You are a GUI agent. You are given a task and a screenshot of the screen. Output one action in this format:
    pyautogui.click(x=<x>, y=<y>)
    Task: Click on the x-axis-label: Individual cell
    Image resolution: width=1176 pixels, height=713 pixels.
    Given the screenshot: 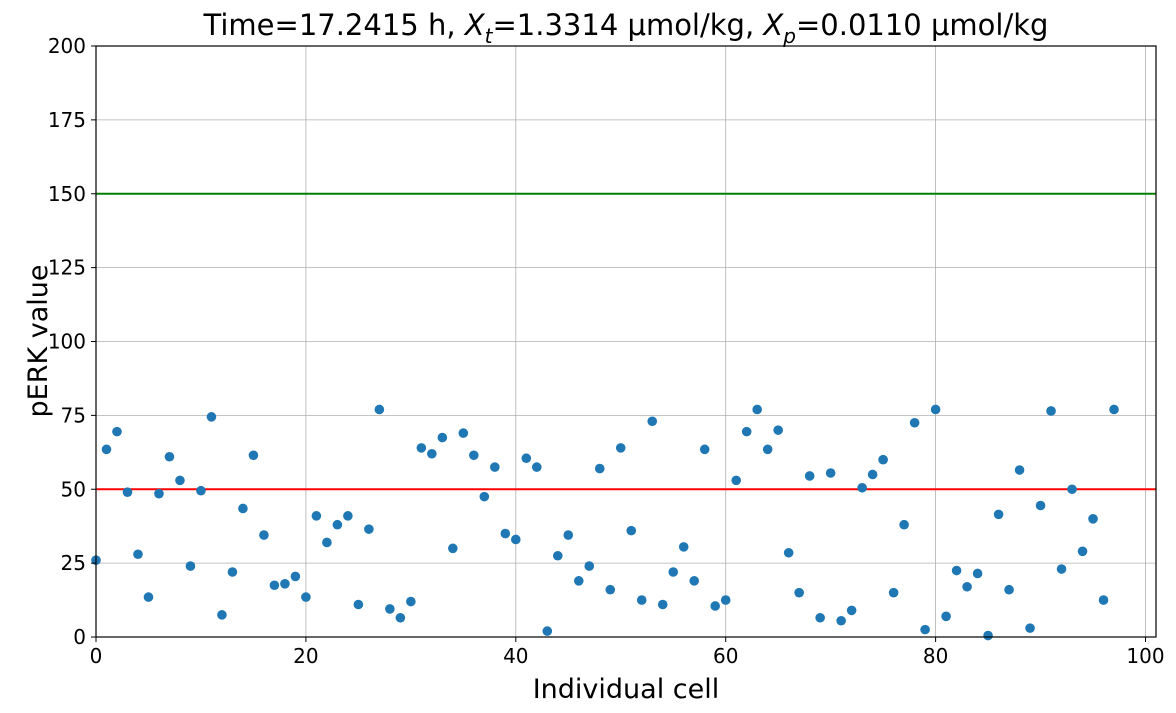 What is the action you would take?
    pyautogui.click(x=626, y=689)
    